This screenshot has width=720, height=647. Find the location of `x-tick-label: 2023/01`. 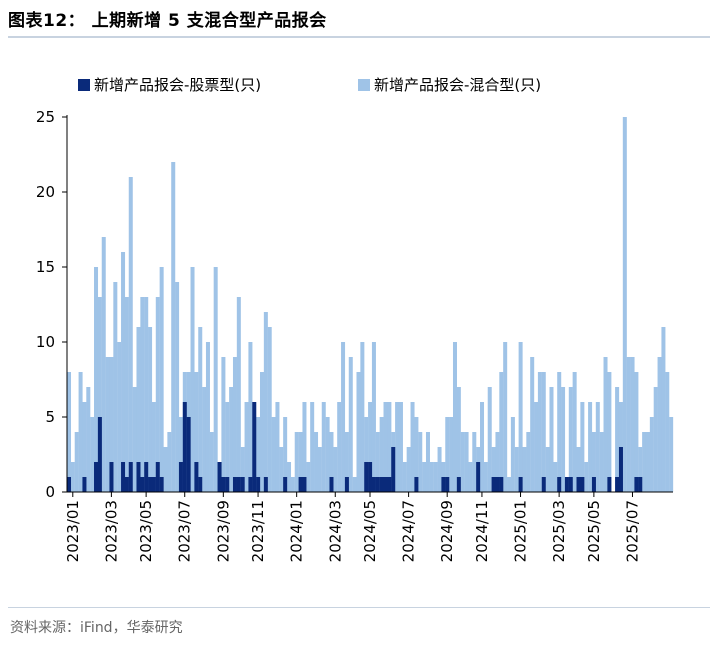

x-tick-label: 2023/01 is located at coordinates (73, 531).